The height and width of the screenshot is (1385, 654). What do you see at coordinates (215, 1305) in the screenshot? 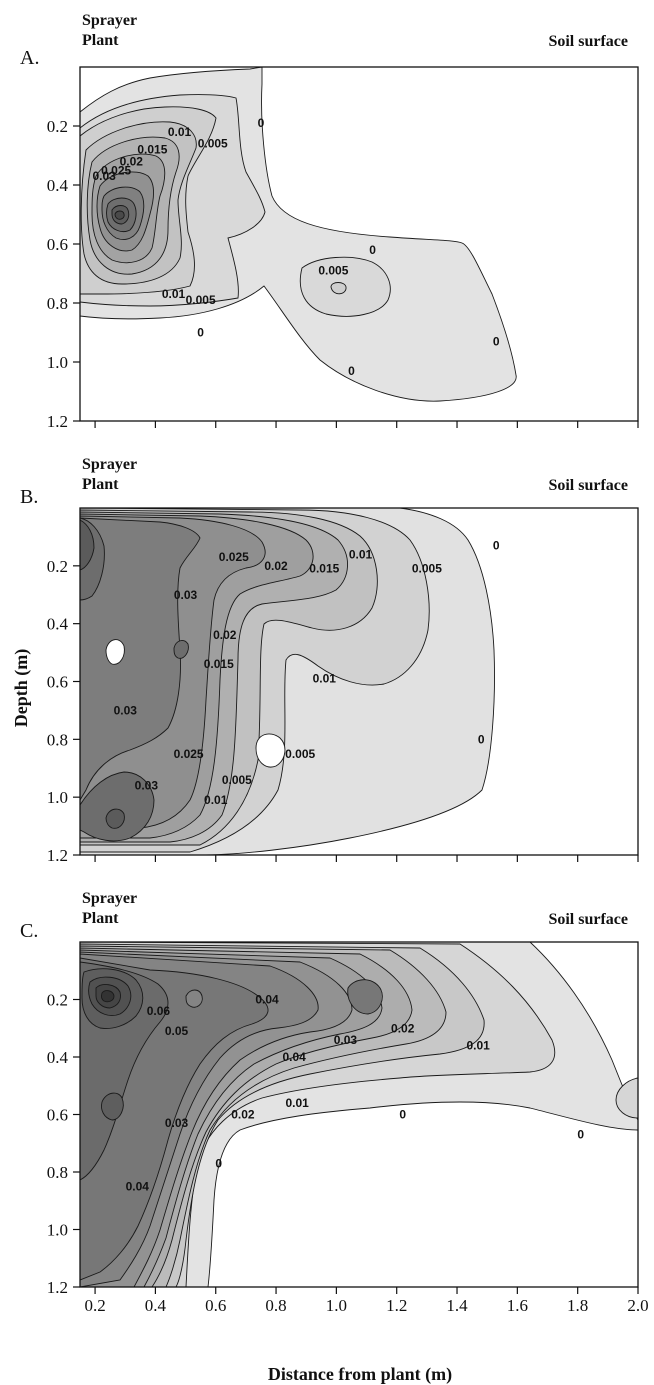
I see `panel-c-x-tick-label: 0.6` at bounding box center [215, 1305].